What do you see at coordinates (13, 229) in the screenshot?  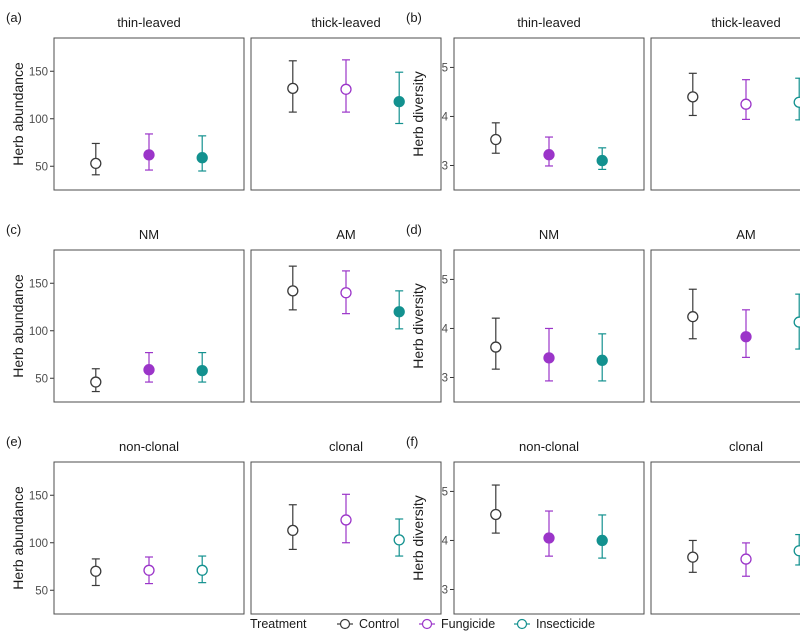 I see `panel-tag: (c)` at bounding box center [13, 229].